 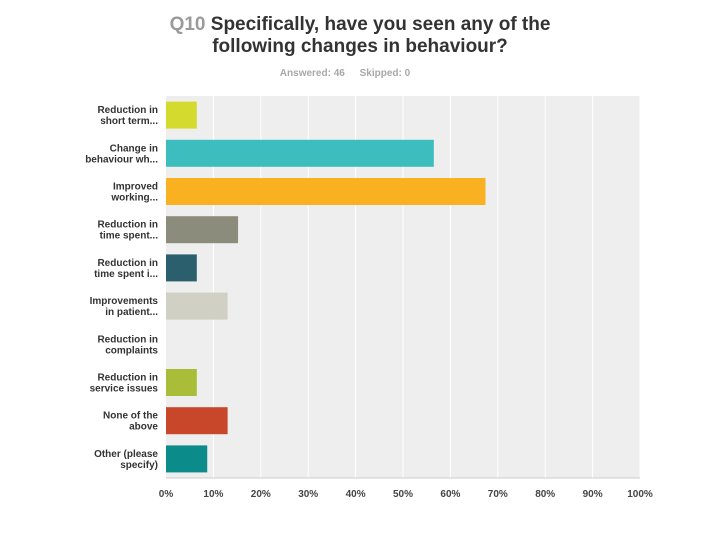 I want to click on answered-count: Answered: 46, so click(x=312, y=73).